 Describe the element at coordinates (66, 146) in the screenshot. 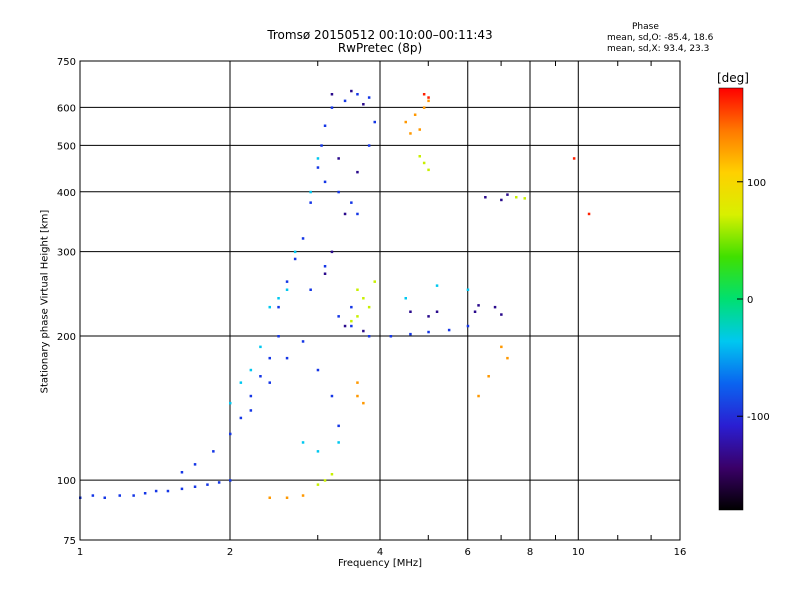

I see `y-tick-label: 500` at that location.